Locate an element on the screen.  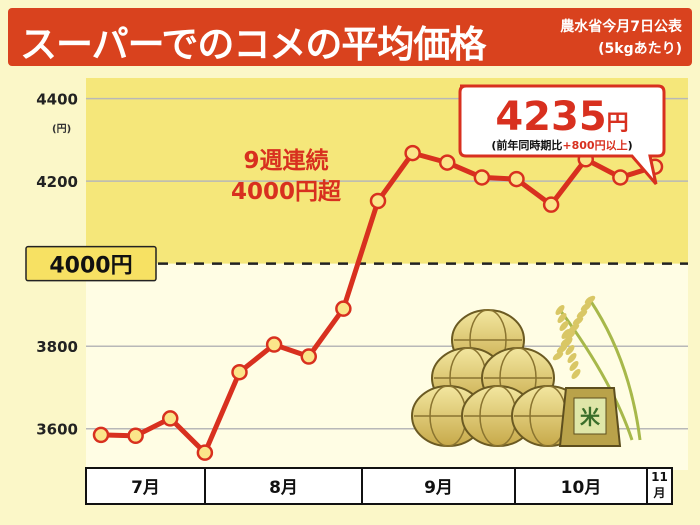
callout-note-highlight: +800円以上 is located at coordinates (594, 145).